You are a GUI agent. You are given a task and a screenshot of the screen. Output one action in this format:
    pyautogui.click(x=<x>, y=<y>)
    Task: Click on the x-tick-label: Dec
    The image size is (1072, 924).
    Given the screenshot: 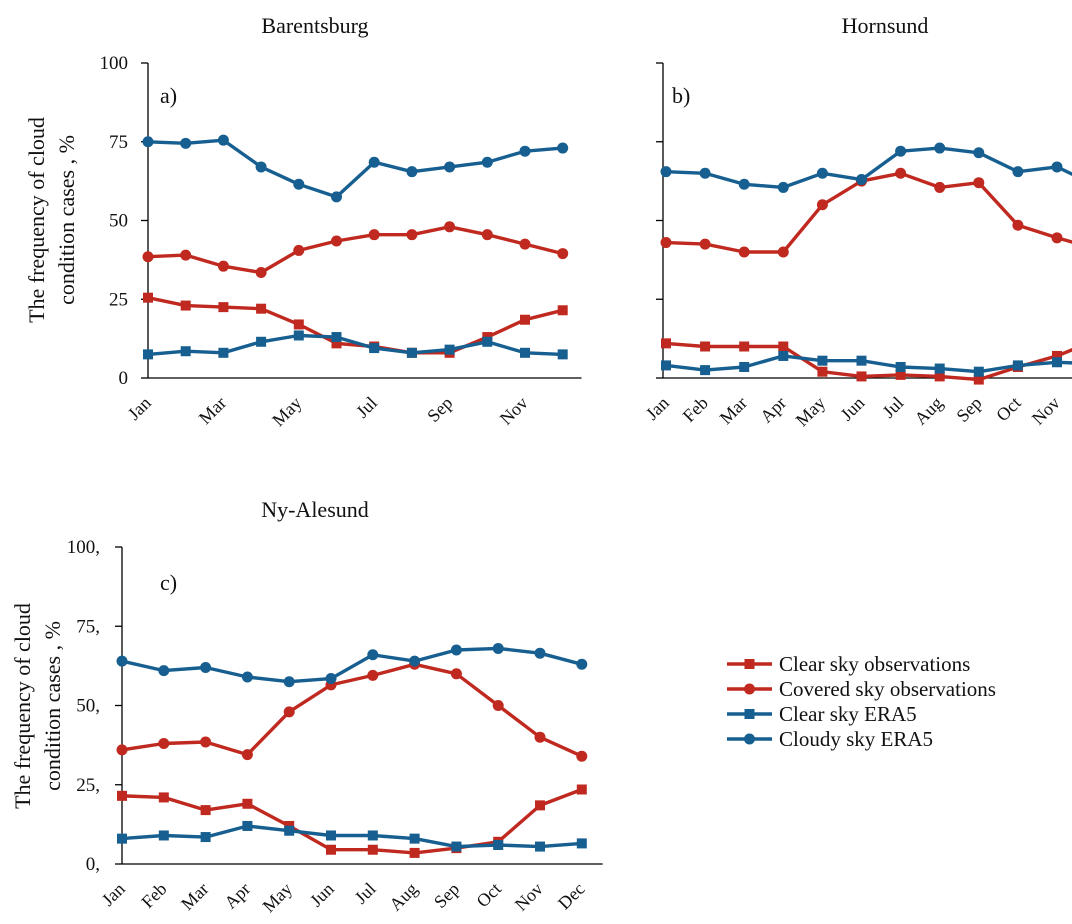 What is the action you would take?
    pyautogui.click(x=571, y=896)
    